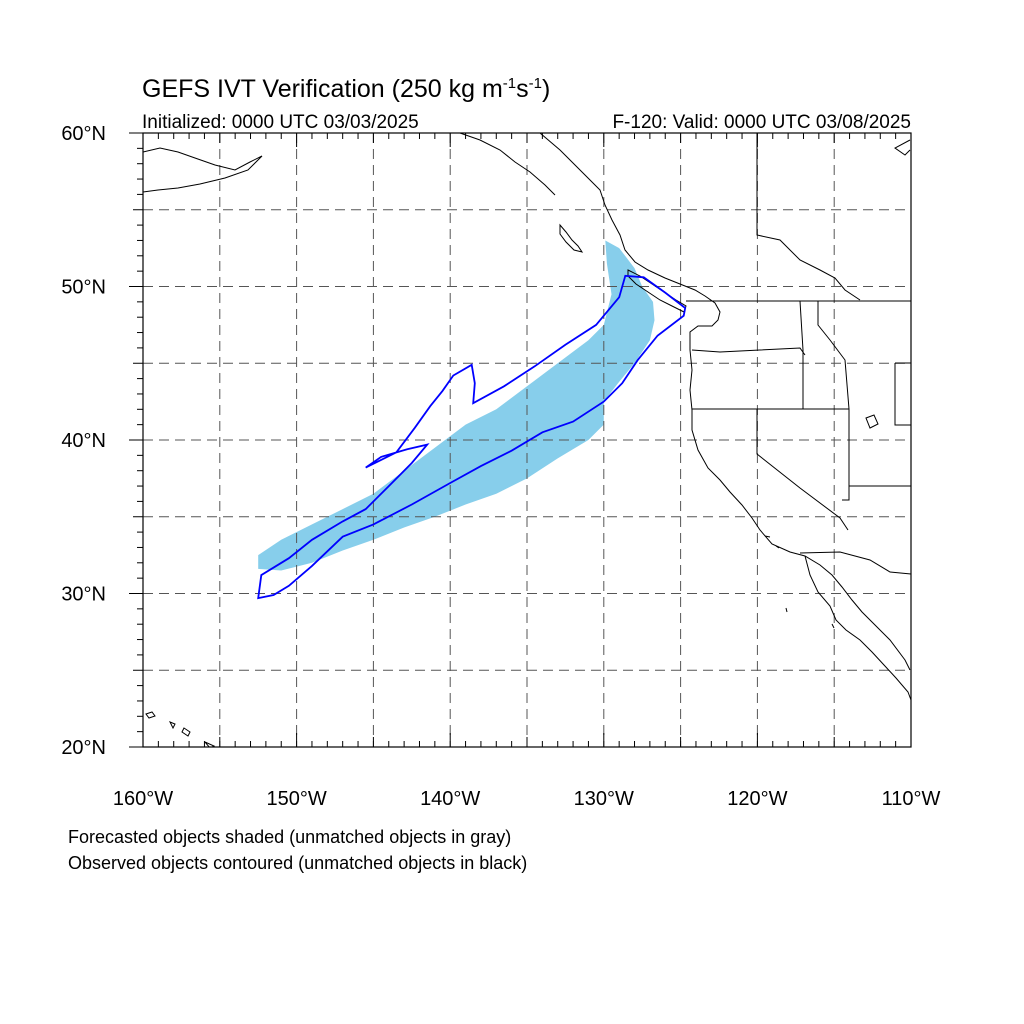  What do you see at coordinates (855, 563) in the screenshot?
I see `us-mexico-border` at bounding box center [855, 563].